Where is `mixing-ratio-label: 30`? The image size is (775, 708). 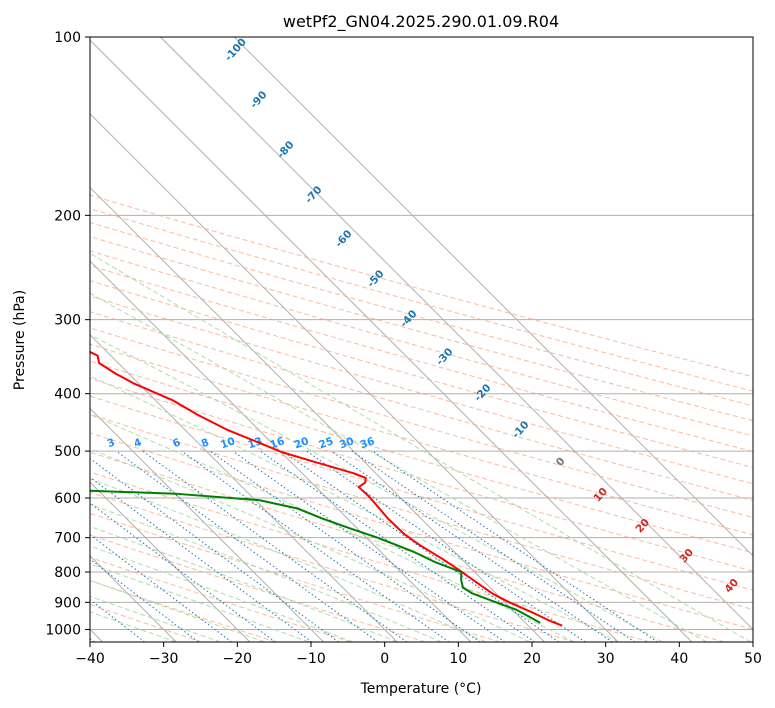 mixing-ratio-label: 30 is located at coordinates (347, 443).